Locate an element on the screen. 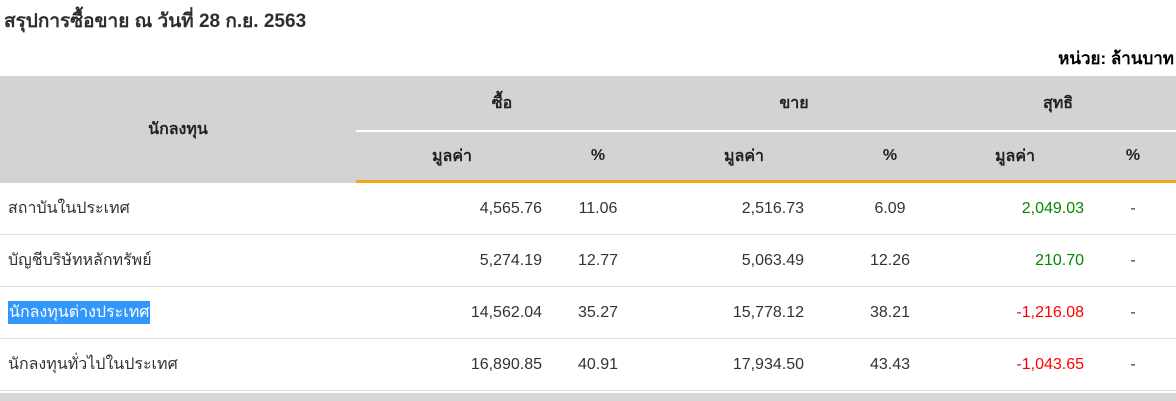 The width and height of the screenshot is (1176, 401). cell-net-value: -1,216.08 is located at coordinates (1015, 313).